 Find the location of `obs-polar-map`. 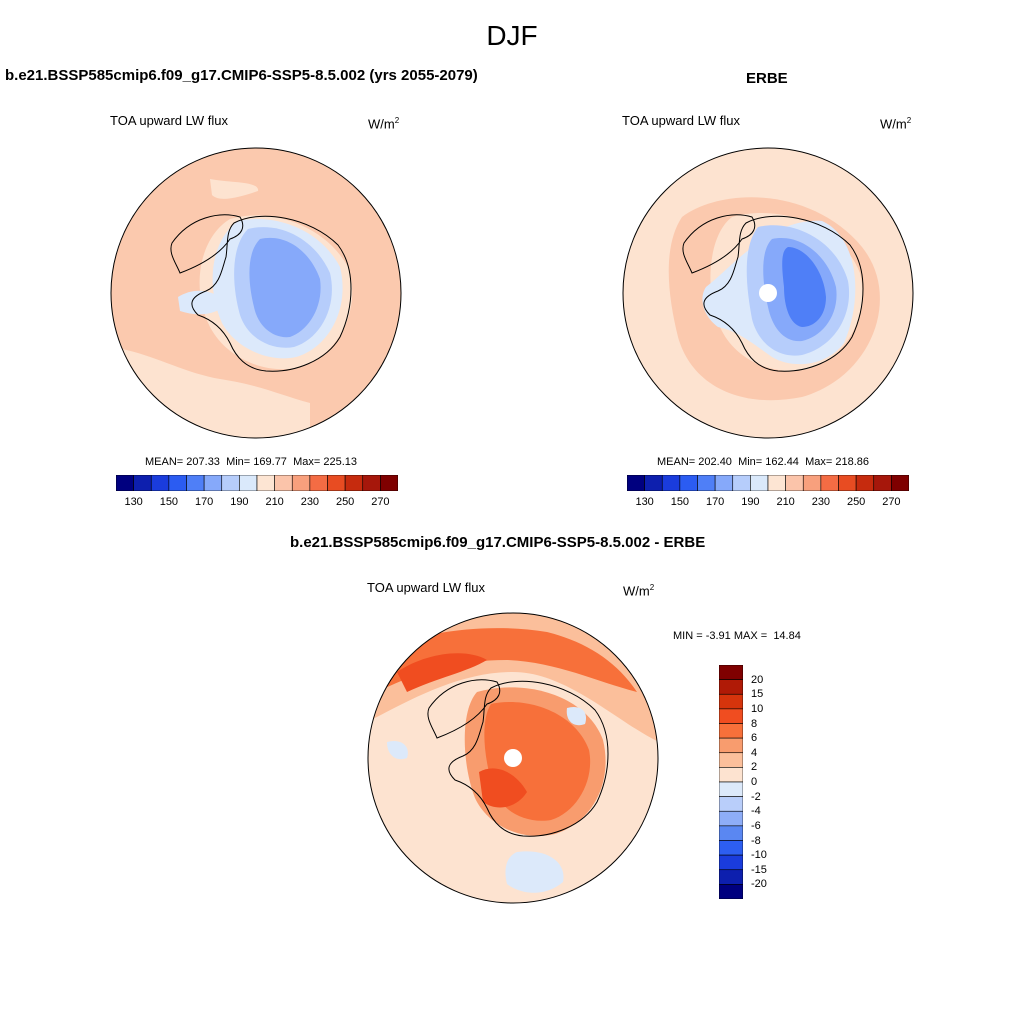

obs-polar-map is located at coordinates (768, 293).